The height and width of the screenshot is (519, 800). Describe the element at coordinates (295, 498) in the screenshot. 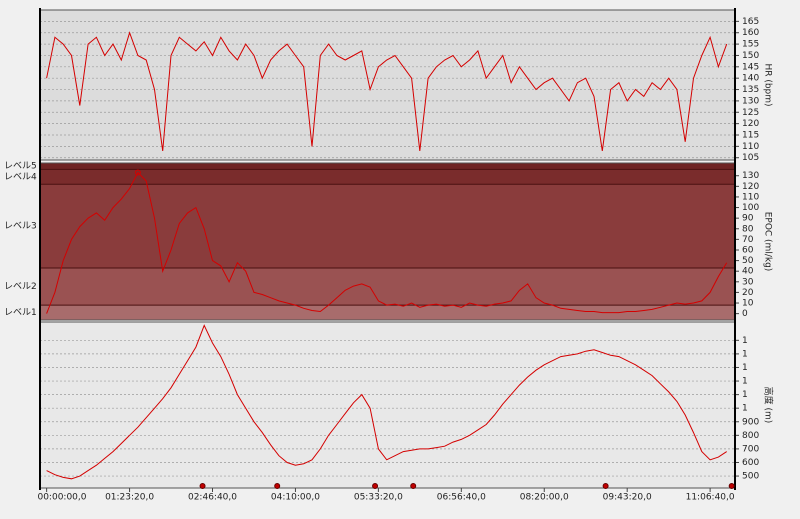

I see `x-tick-label: 04:10:00,0` at that location.